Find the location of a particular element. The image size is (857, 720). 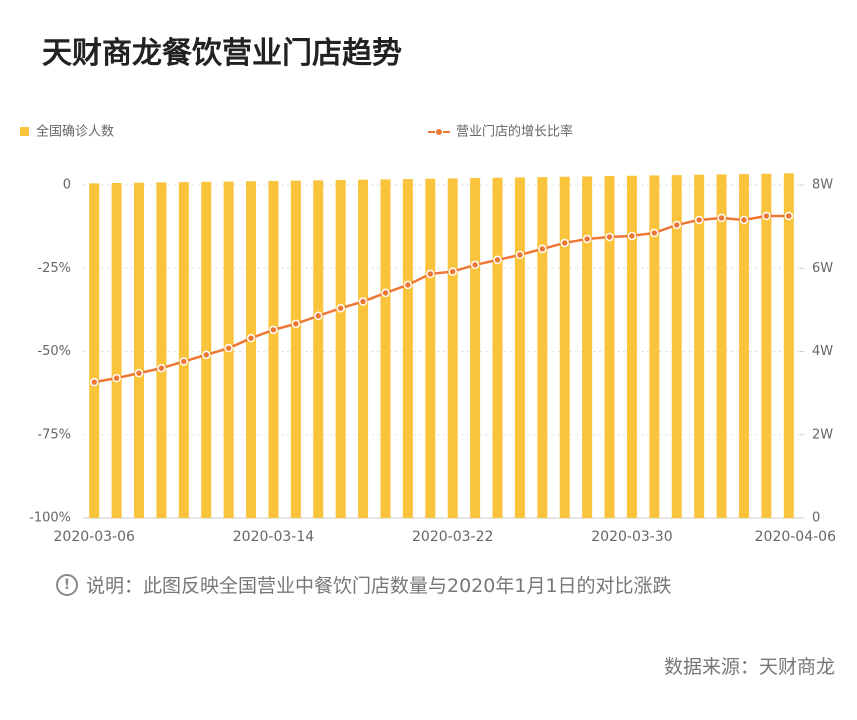

x-tick-label: 2020-03-14 is located at coordinates (273, 537).